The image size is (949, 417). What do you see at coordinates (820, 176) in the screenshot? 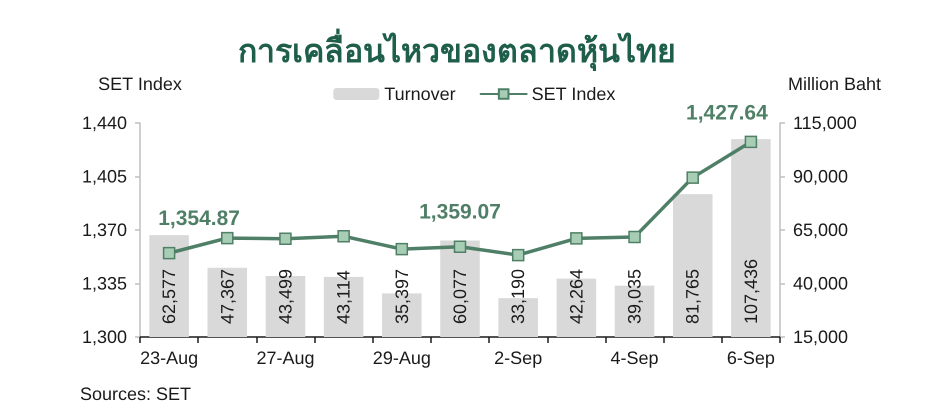
I see `y2-tick-label: 90,000` at bounding box center [820, 176].